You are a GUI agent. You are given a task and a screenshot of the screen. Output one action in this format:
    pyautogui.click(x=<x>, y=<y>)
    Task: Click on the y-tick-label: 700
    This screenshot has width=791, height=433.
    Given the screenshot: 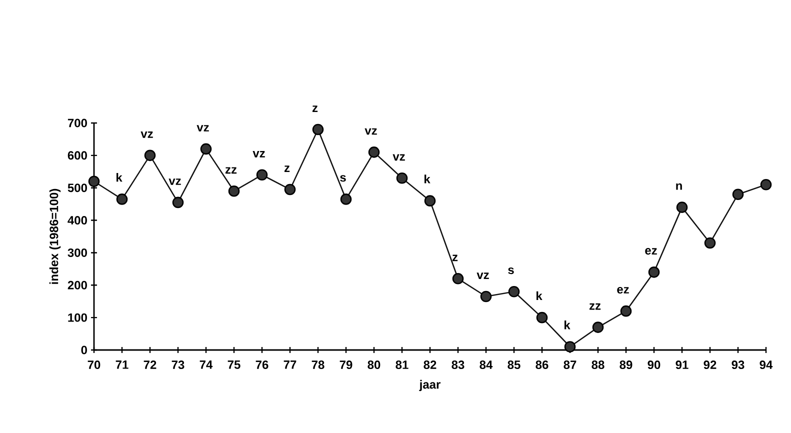 What is the action you would take?
    pyautogui.click(x=77, y=123)
    